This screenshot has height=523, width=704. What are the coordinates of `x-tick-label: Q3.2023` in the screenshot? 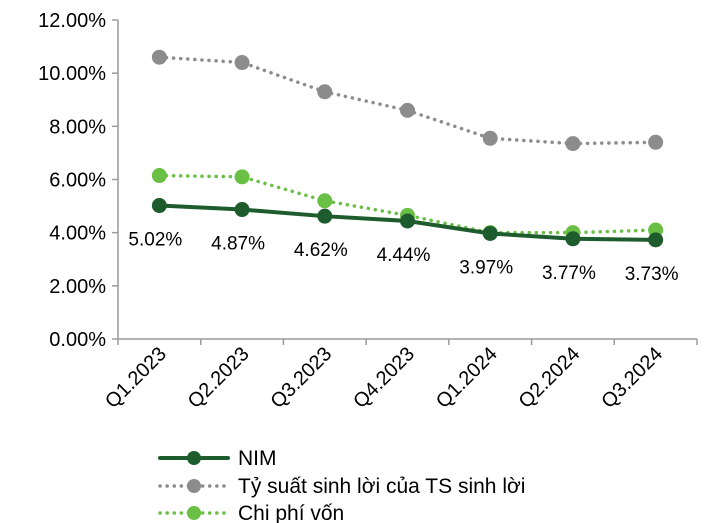 It's located at (302, 378).